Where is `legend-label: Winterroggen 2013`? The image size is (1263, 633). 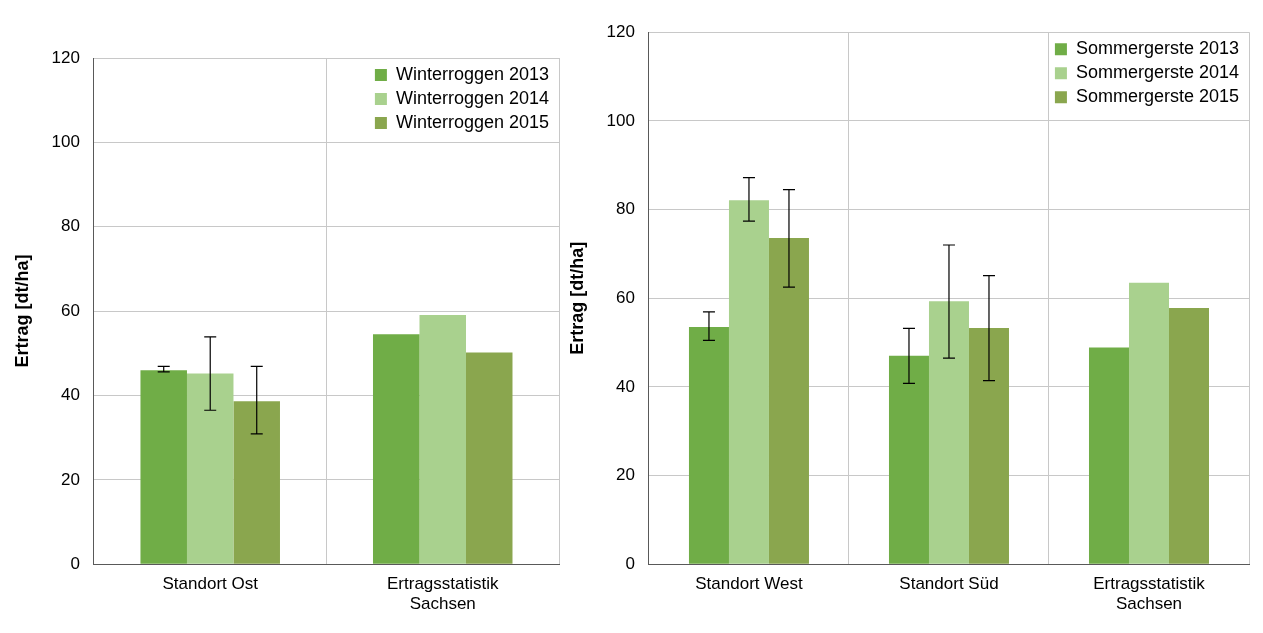 legend-label: Winterroggen 2013 is located at coordinates (472, 73).